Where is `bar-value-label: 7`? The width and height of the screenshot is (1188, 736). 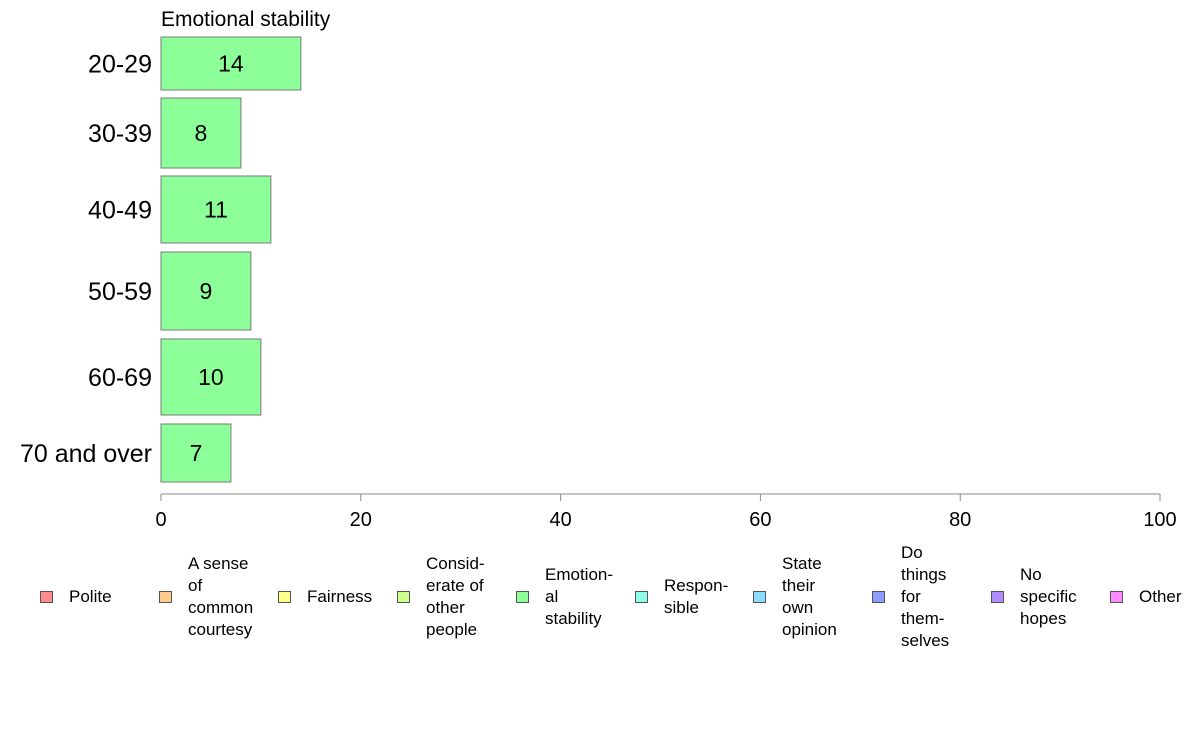 bar-value-label: 7 is located at coordinates (196, 453).